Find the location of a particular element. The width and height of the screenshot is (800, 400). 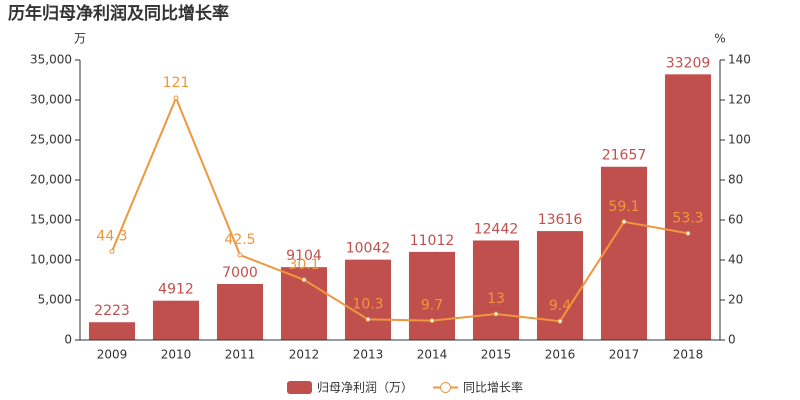

line-label: 9.7 is located at coordinates (432, 306).